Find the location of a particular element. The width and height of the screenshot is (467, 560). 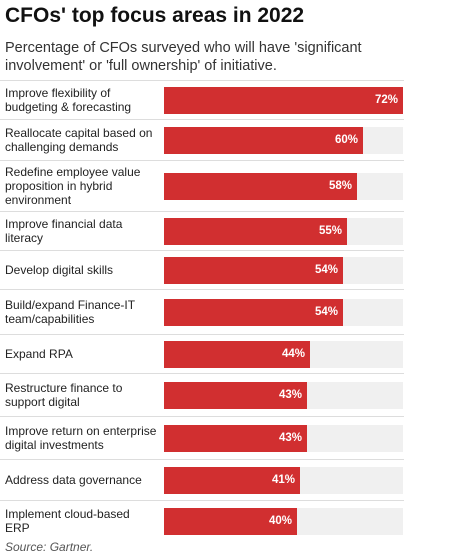

bar-track: 60% is located at coordinates (283, 140).